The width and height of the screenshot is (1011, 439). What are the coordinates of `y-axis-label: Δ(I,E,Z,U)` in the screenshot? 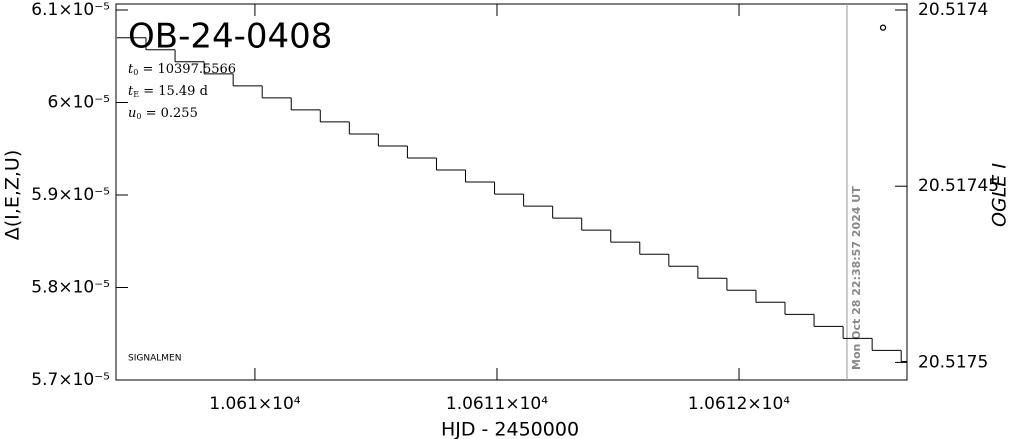 It's located at (13, 195).